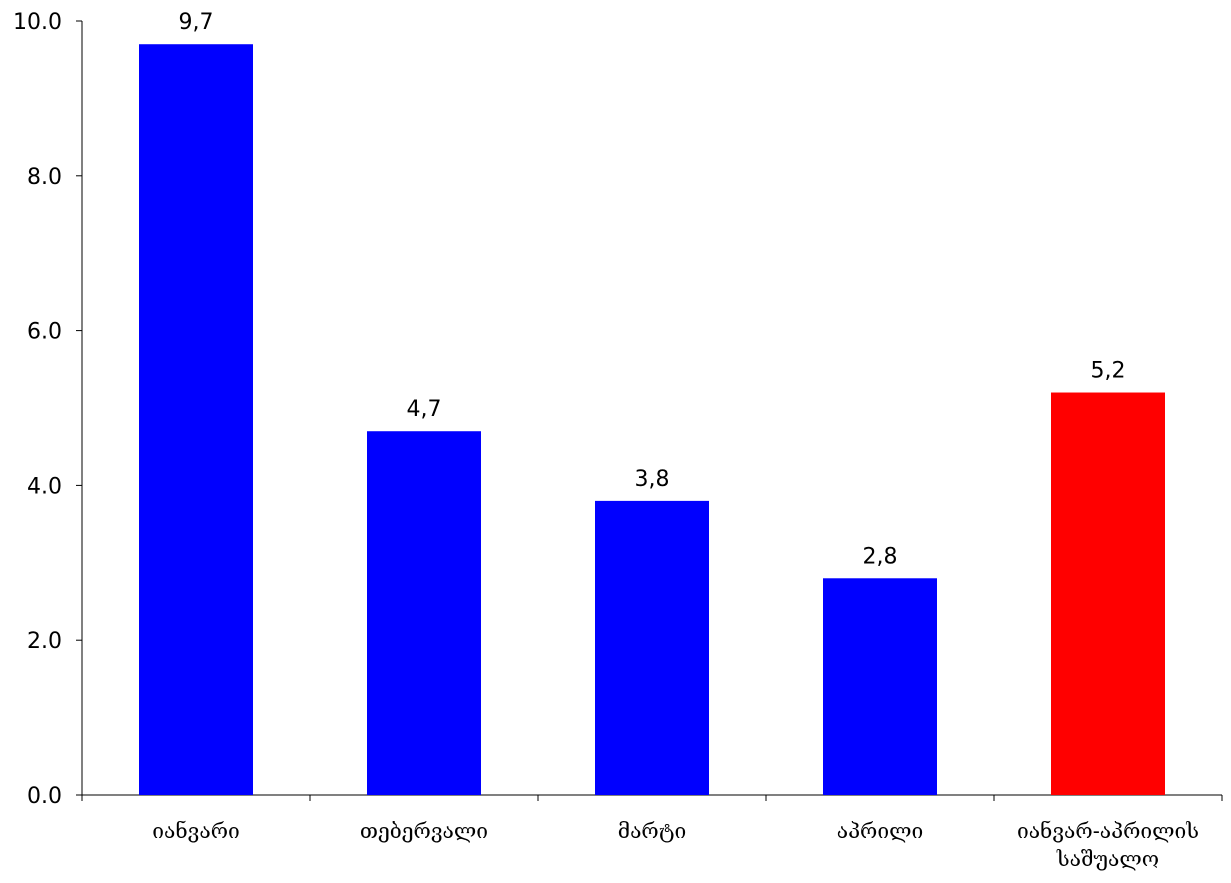  What do you see at coordinates (44, 641) in the screenshot?
I see `y-tick-label: 2.0` at bounding box center [44, 641].